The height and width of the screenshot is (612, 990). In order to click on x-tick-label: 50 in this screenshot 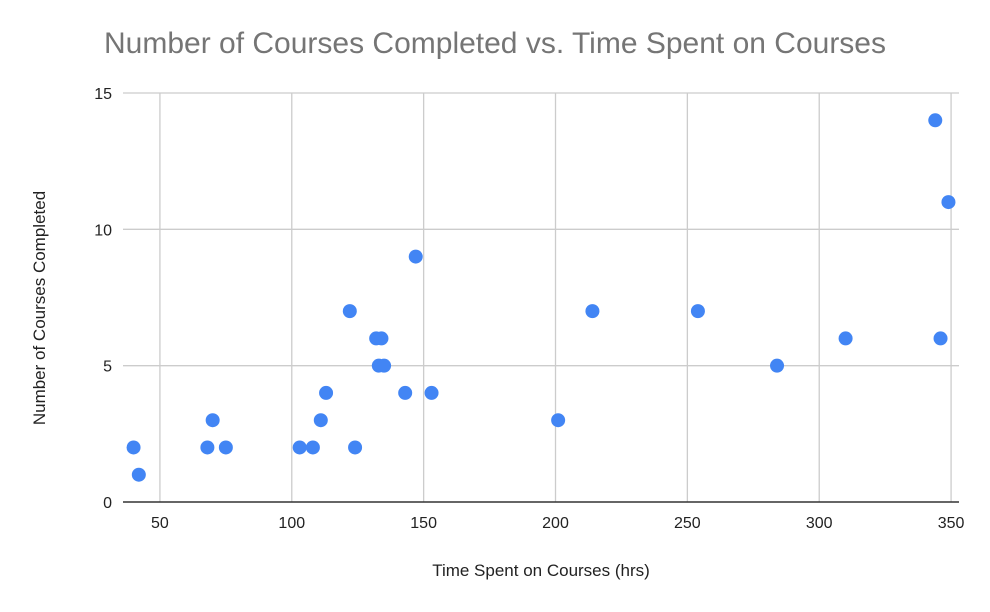, I will do `click(160, 523)`.